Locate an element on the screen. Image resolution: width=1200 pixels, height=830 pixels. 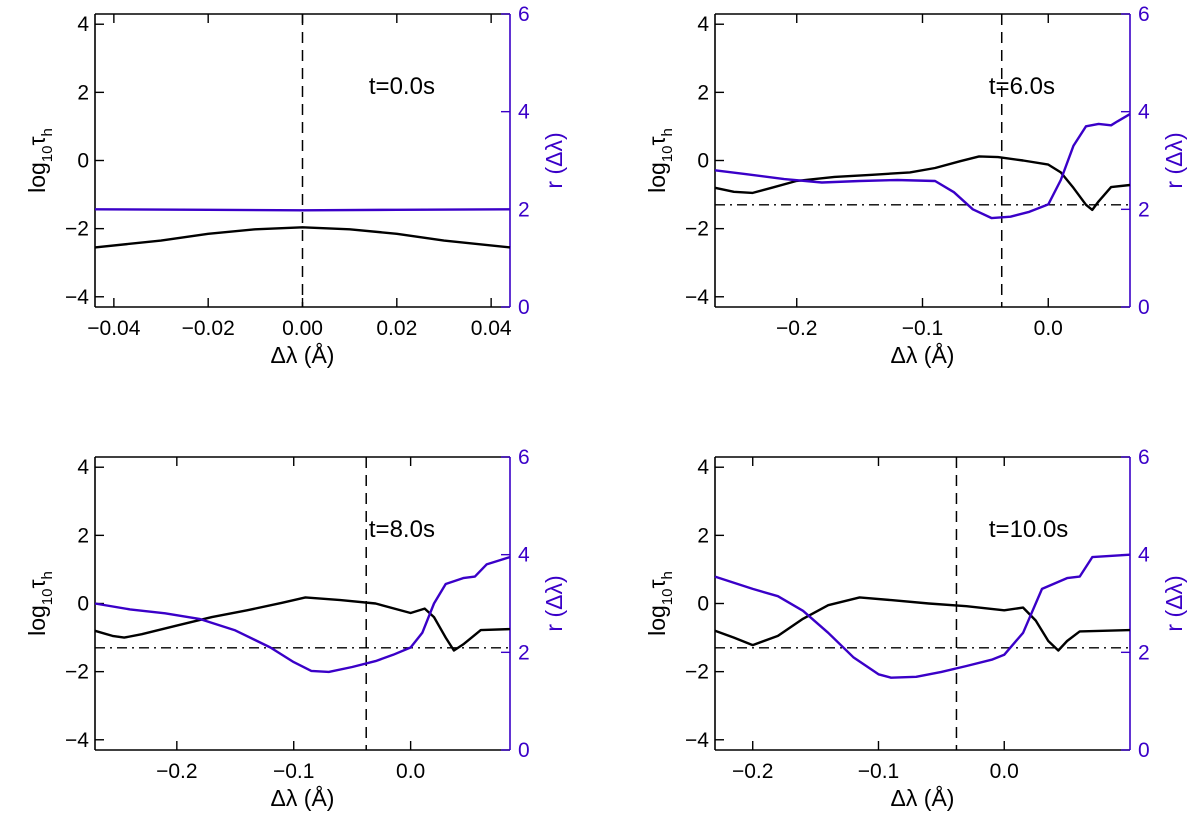
x-tick-label: 0.00 is located at coordinates (302, 328).